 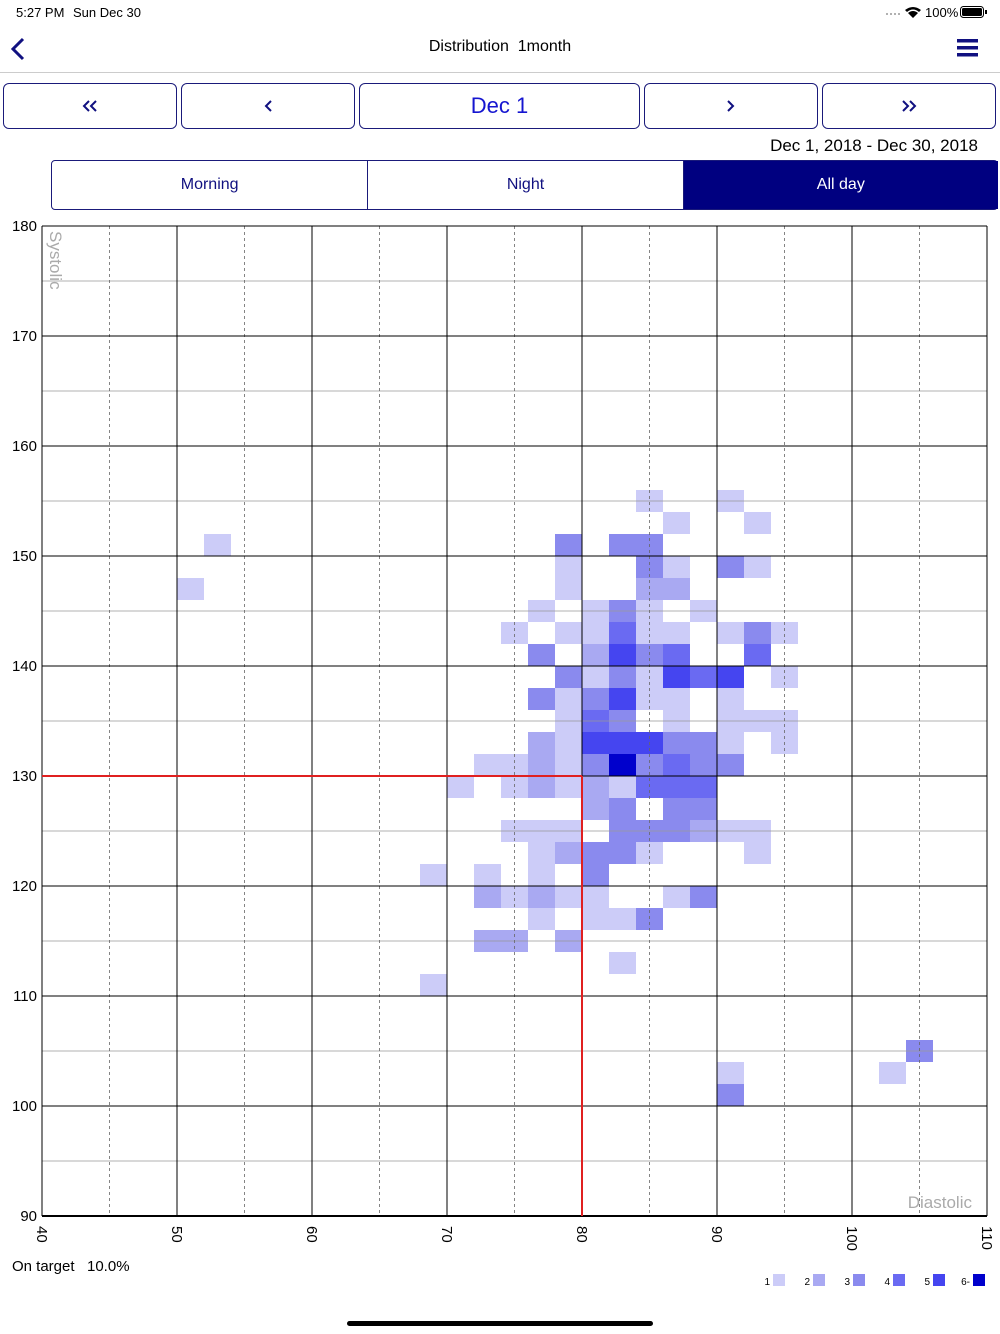 What do you see at coordinates (25, 996) in the screenshot?
I see `y-tick-label: 110` at bounding box center [25, 996].